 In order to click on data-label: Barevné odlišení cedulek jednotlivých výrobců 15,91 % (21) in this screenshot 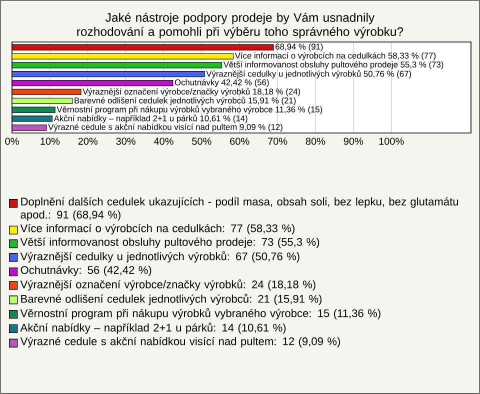, I will do `click(185, 101)`.